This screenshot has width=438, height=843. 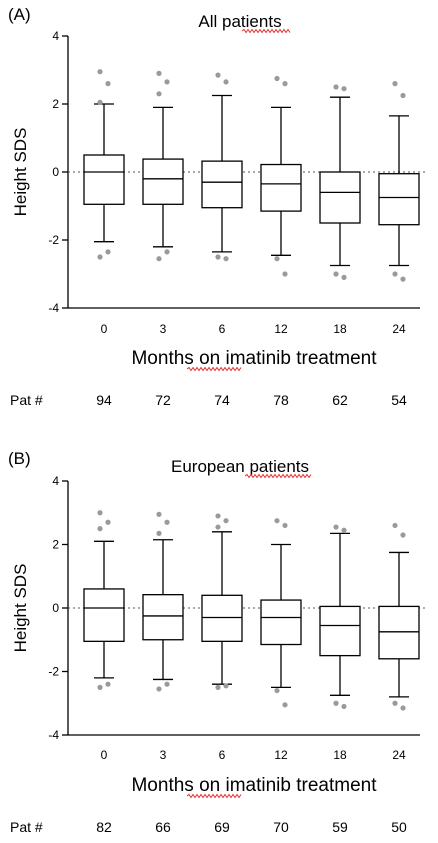 What do you see at coordinates (399, 329) in the screenshot?
I see `x-tick-label: 24` at bounding box center [399, 329].